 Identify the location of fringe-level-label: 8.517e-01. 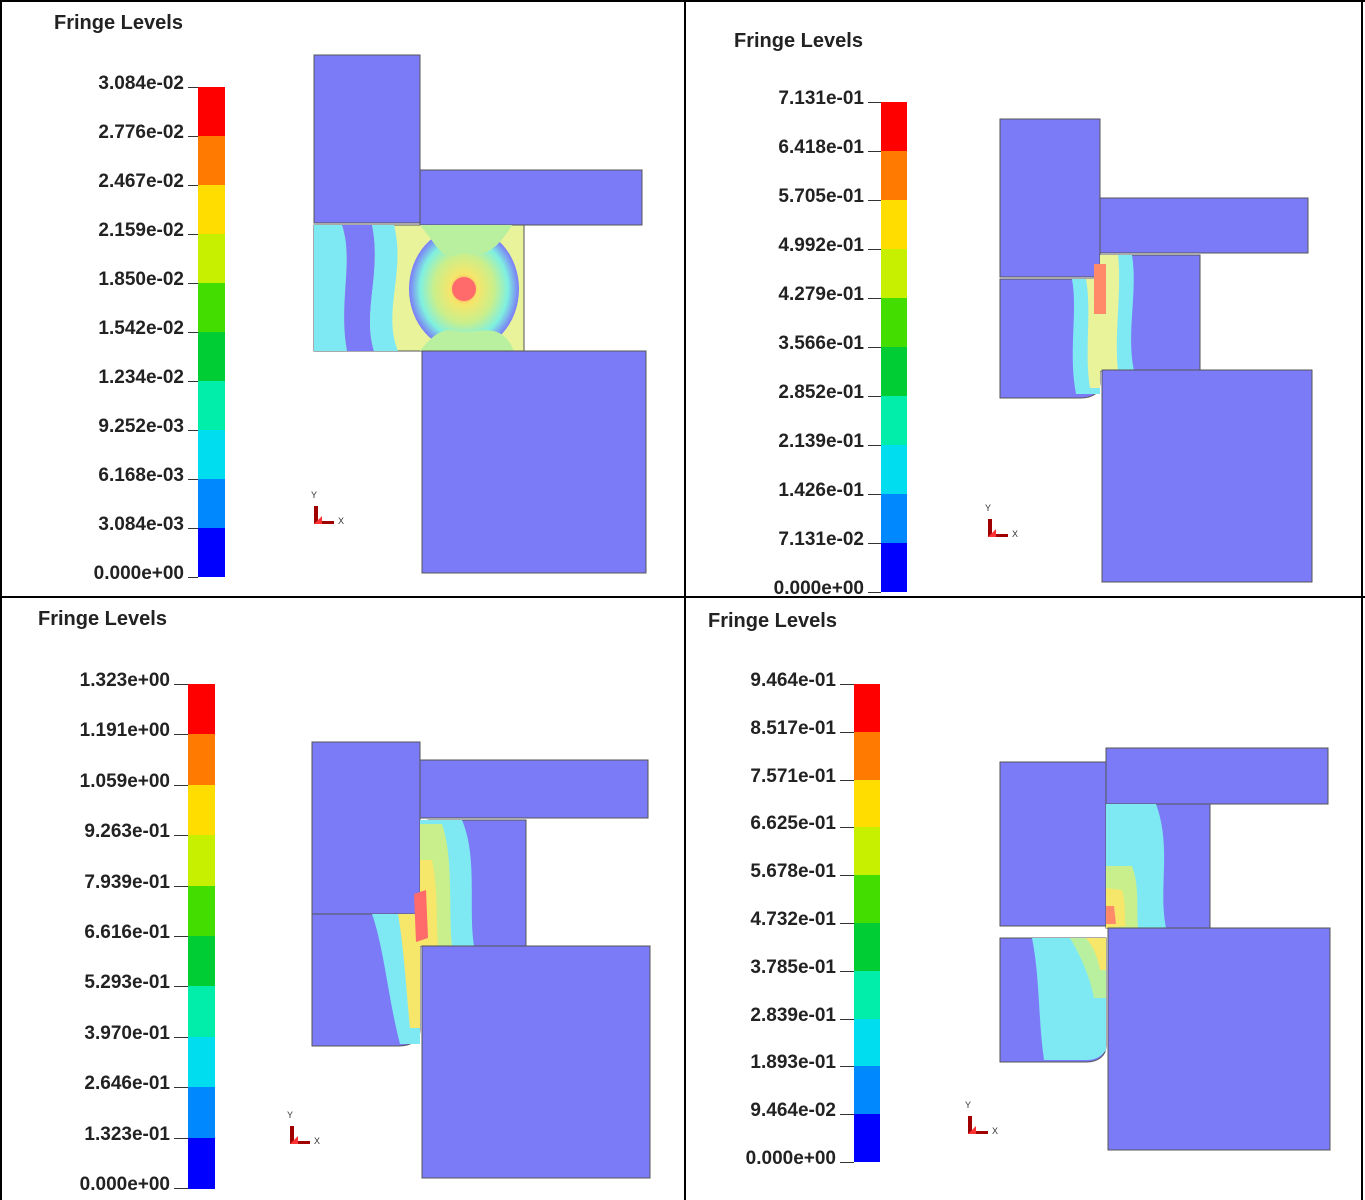
(793, 728).